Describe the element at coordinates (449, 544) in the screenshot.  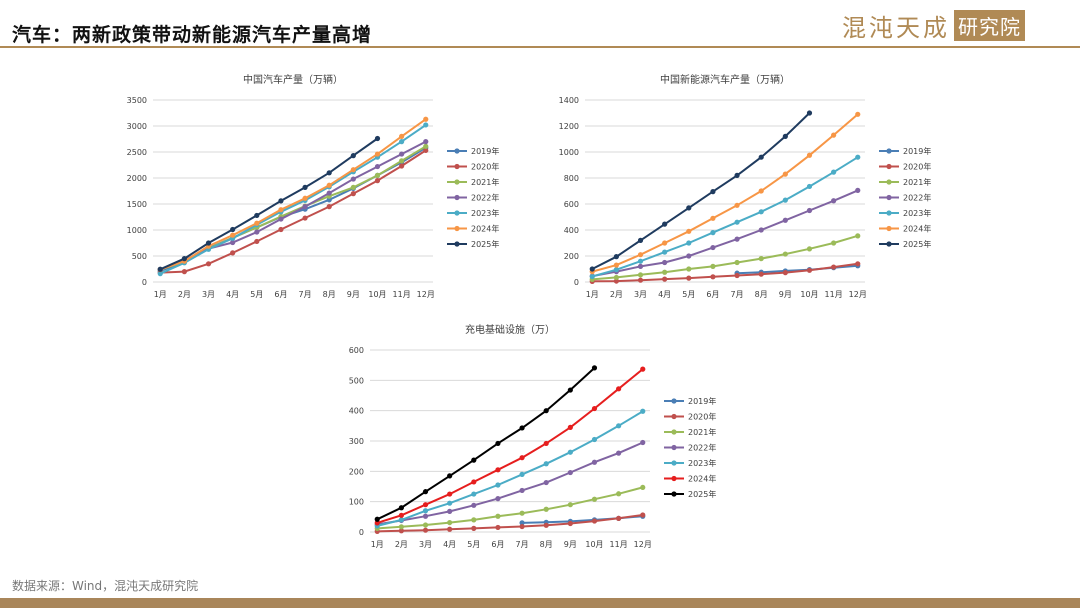
I see `x-tick-label: 4月` at that location.